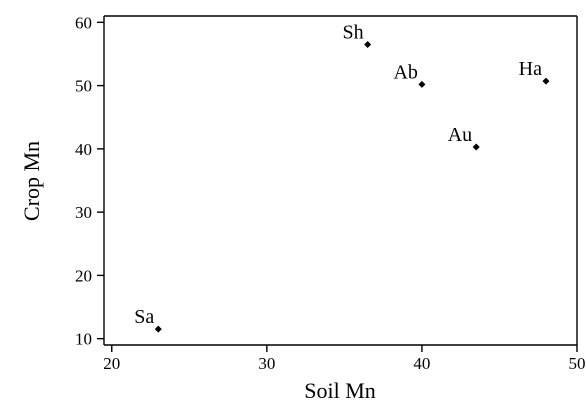 This screenshot has height=408, width=586. What do you see at coordinates (83, 22) in the screenshot?
I see `y-tick-label: 60` at bounding box center [83, 22].